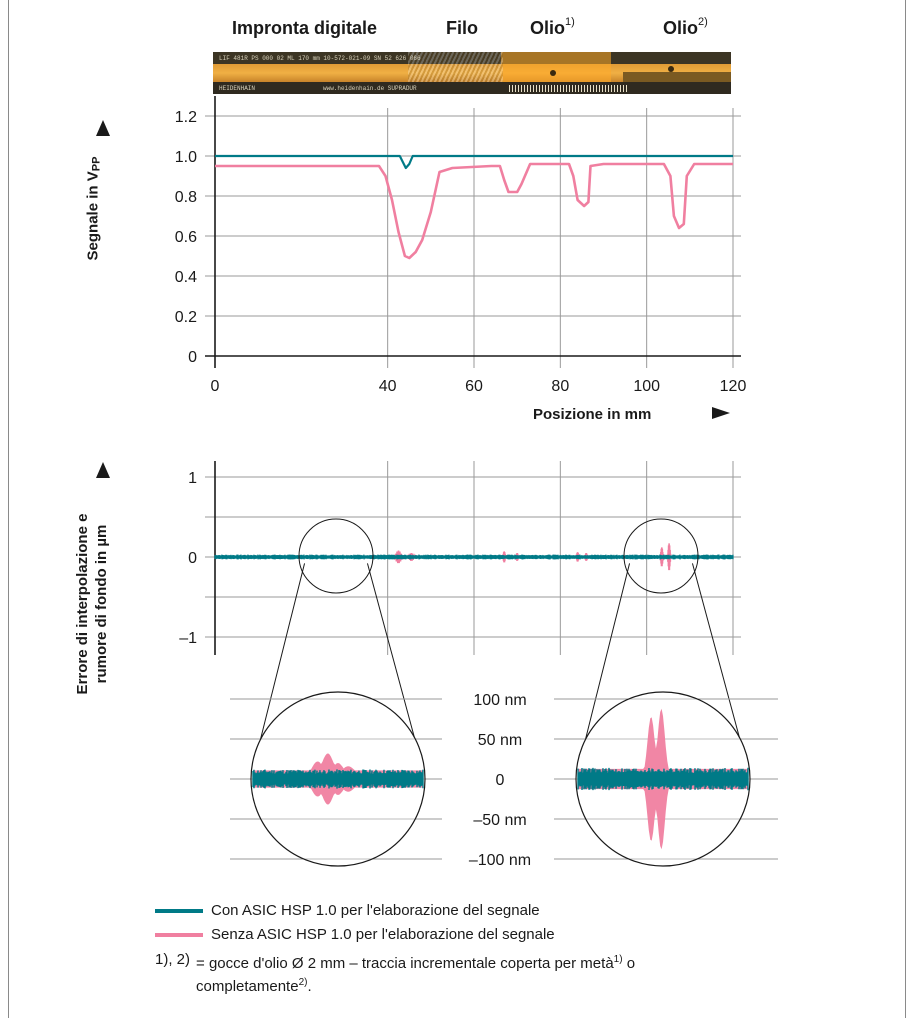  What do you see at coordinates (179, 935) in the screenshot?
I see `legend-swatch-pink` at bounding box center [179, 935].